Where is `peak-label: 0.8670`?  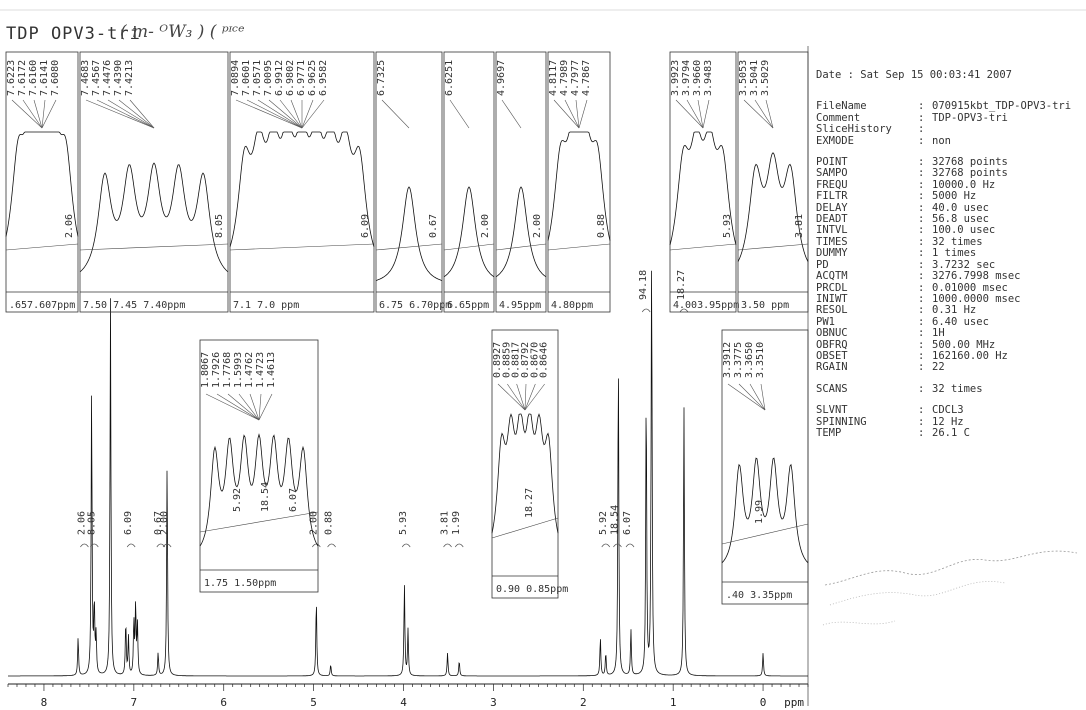
peak-label: 0.8670 is located at coordinates (534, 360).